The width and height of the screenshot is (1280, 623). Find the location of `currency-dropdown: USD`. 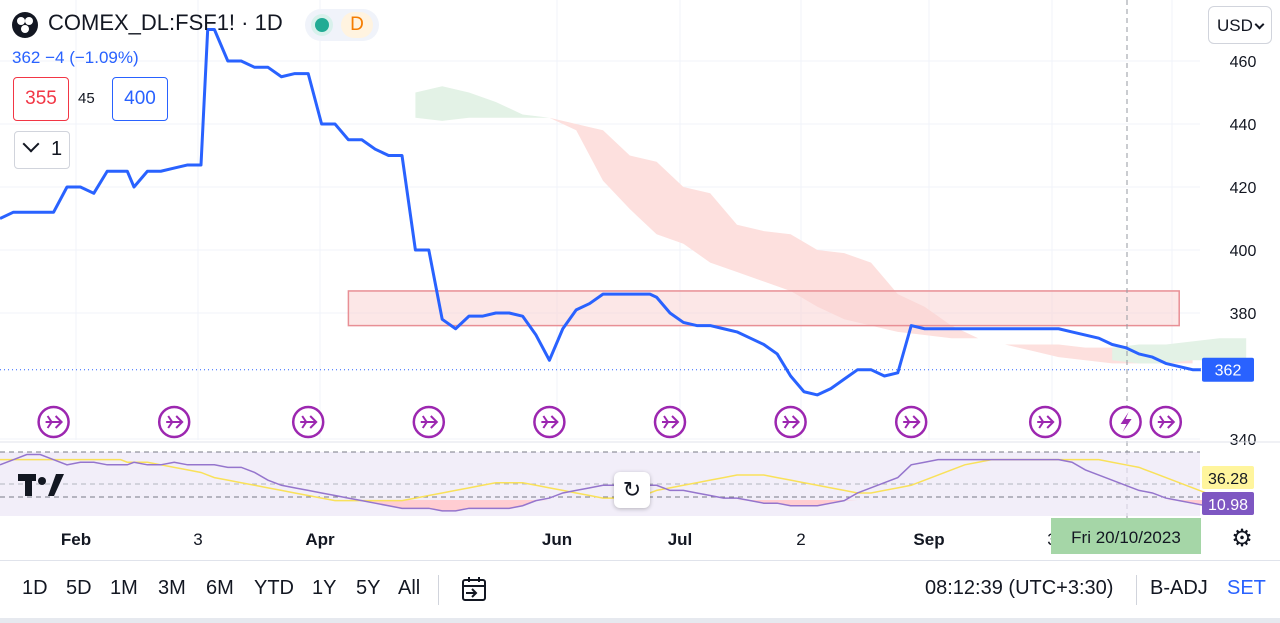

currency-dropdown: USD is located at coordinates (1240, 25).